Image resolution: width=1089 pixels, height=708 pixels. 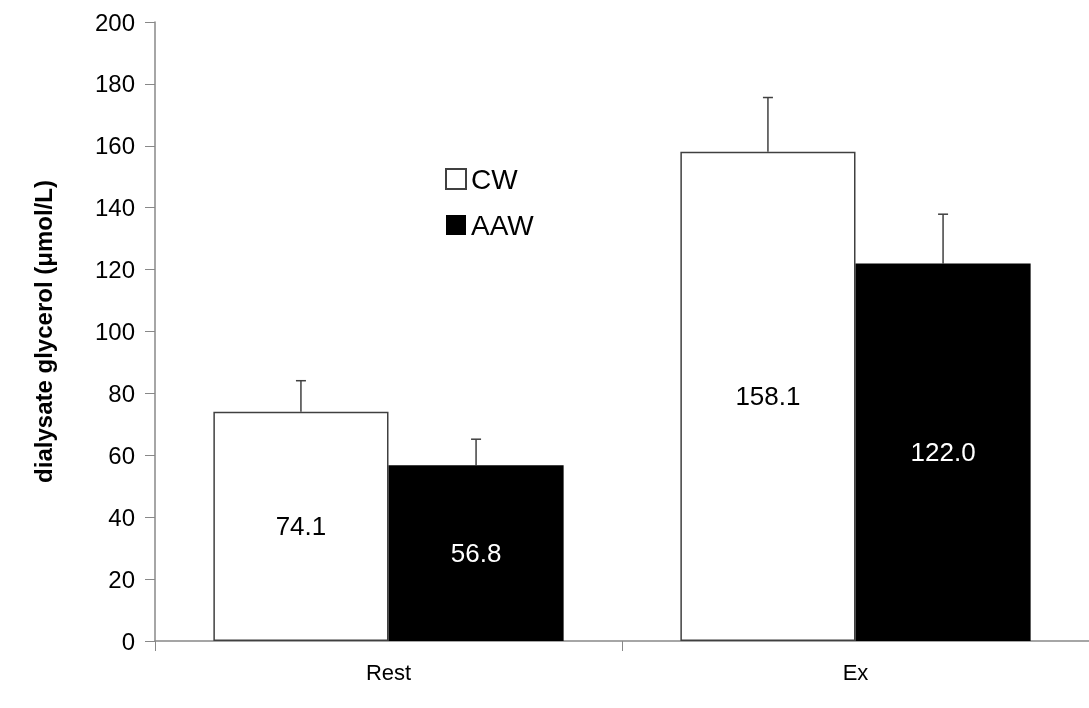 What do you see at coordinates (114, 146) in the screenshot?
I see `y-tick-label: 160` at bounding box center [114, 146].